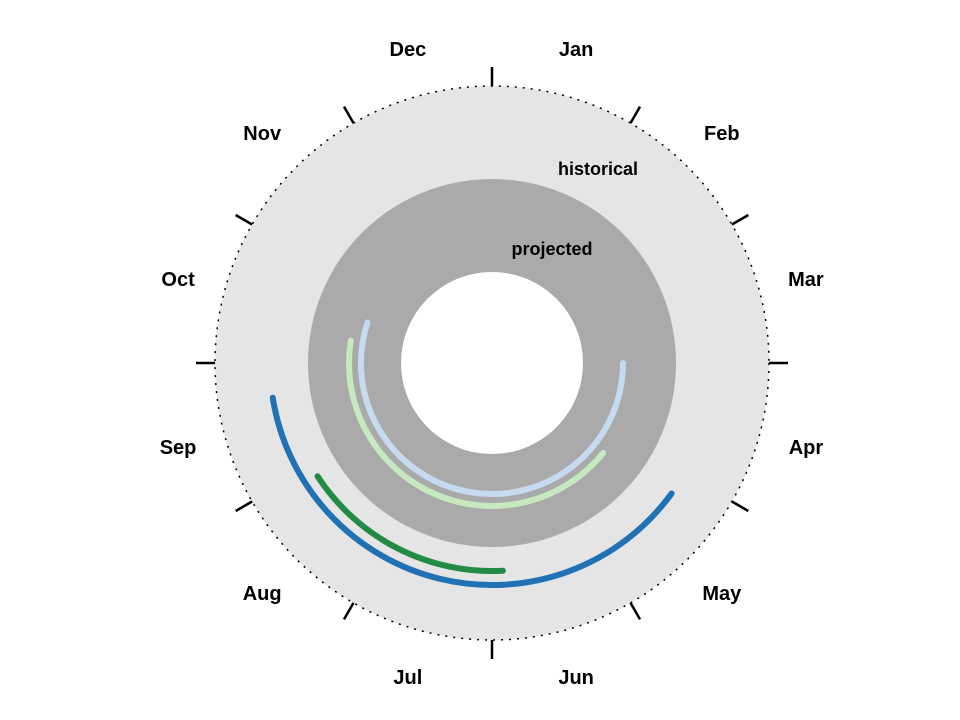 This screenshot has height=720, width=960. I want to click on month-label: Sep, so click(178, 448).